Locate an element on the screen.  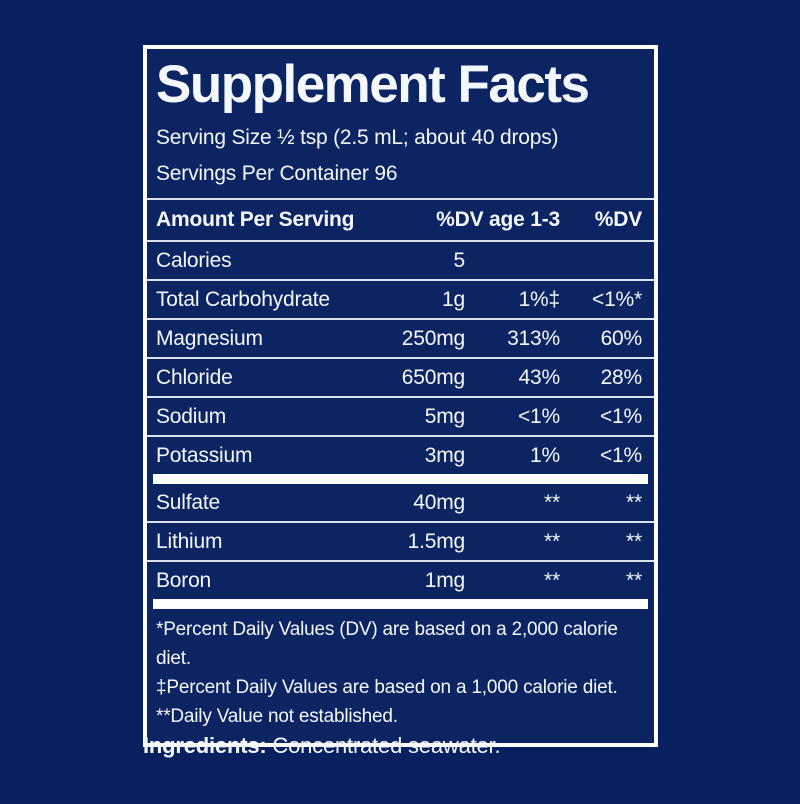
nutrient-dv-age-1-3: 43% is located at coordinates (539, 377).